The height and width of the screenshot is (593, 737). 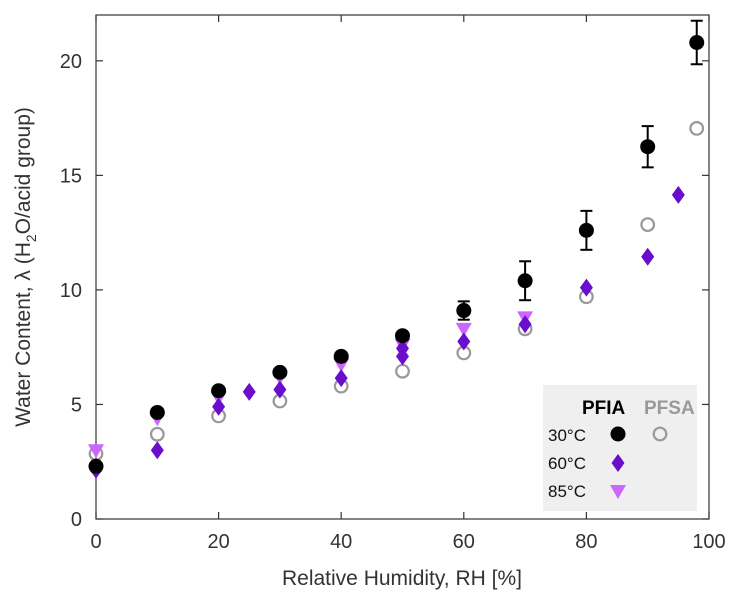 I want to click on legend-header-pfia: PFIA, so click(x=604, y=408).